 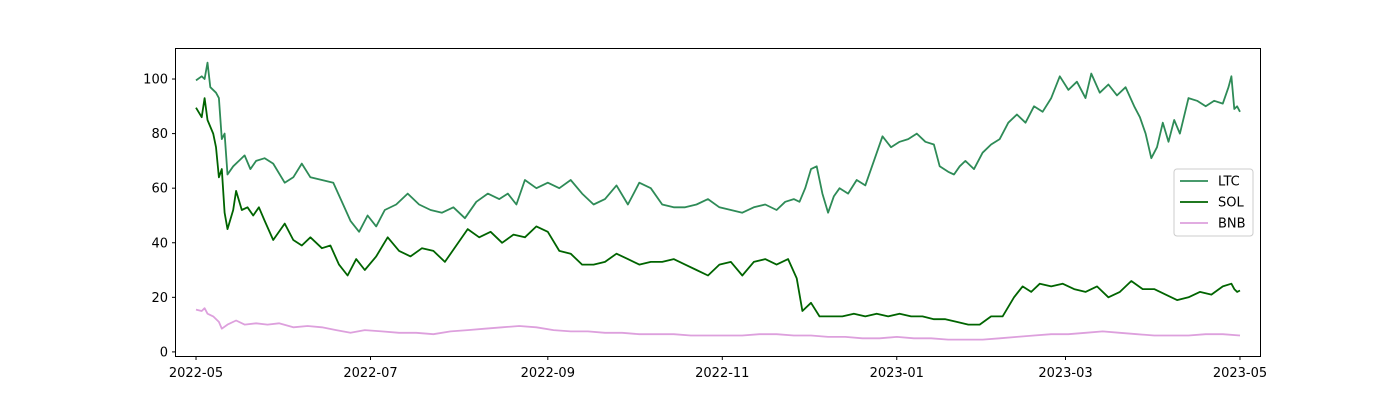 What do you see at coordinates (1240, 373) in the screenshot?
I see `x-tick-label: 2023-05` at bounding box center [1240, 373].